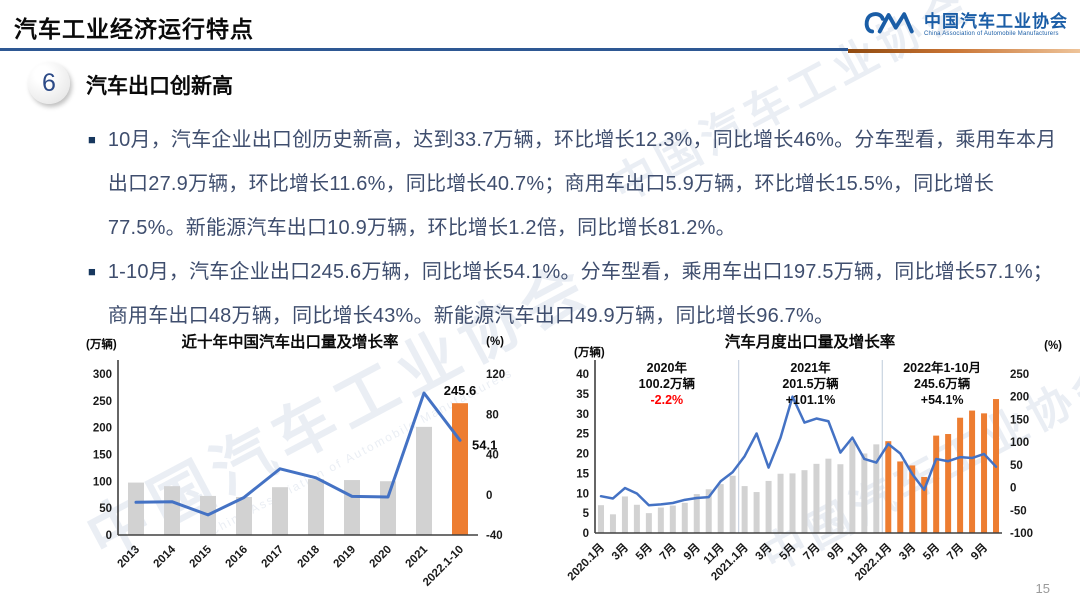 The image size is (1080, 604). I want to click on caam-logo-icon, so click(889, 25).